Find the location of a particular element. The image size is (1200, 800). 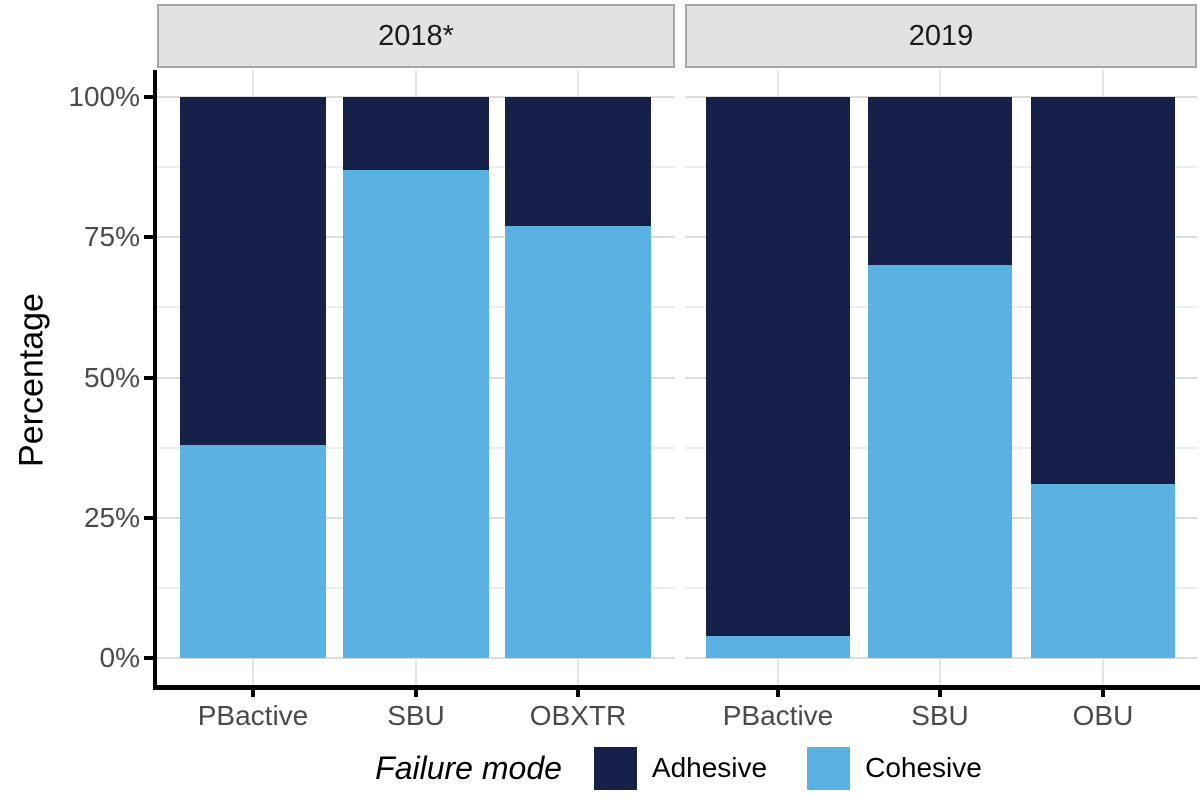

facet-strip: 2018* is located at coordinates (416, 36).